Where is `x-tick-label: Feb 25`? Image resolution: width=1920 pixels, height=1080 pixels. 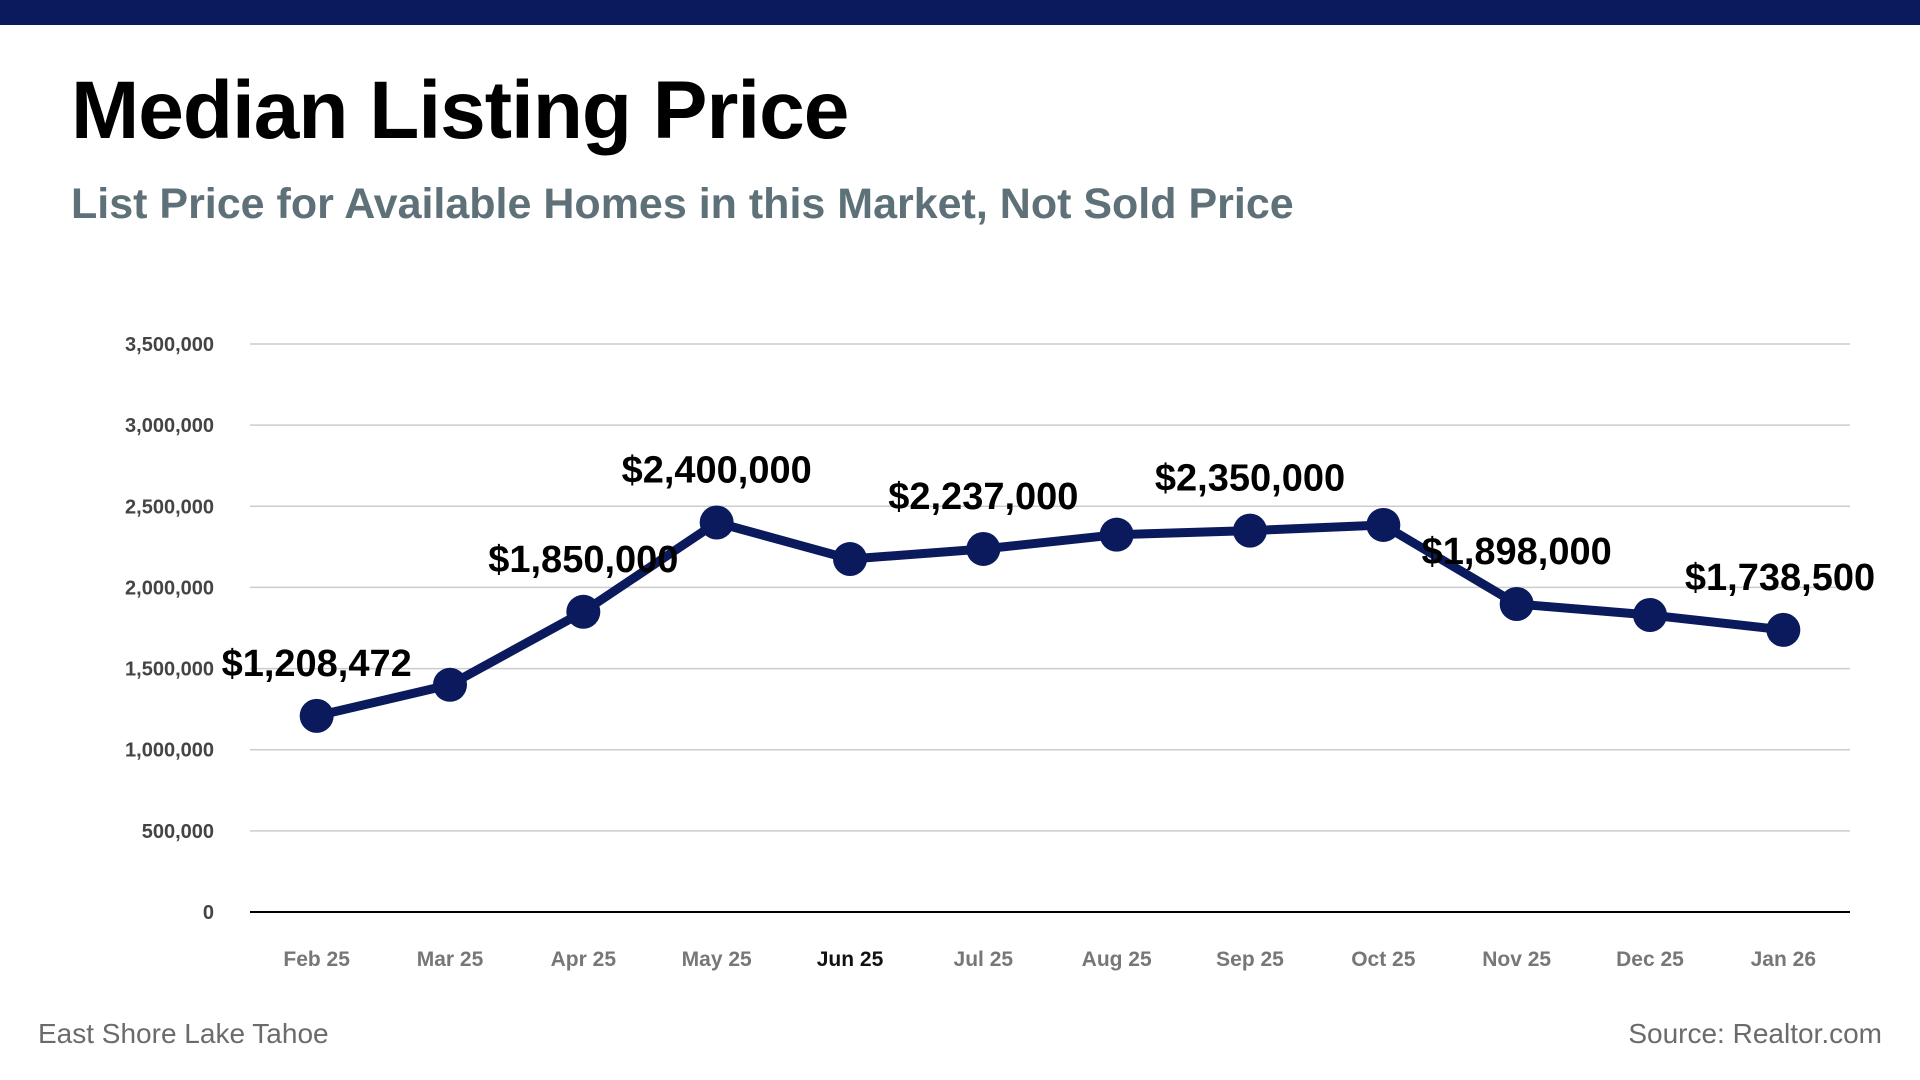
x-tick-label: Feb 25 is located at coordinates (316, 959).